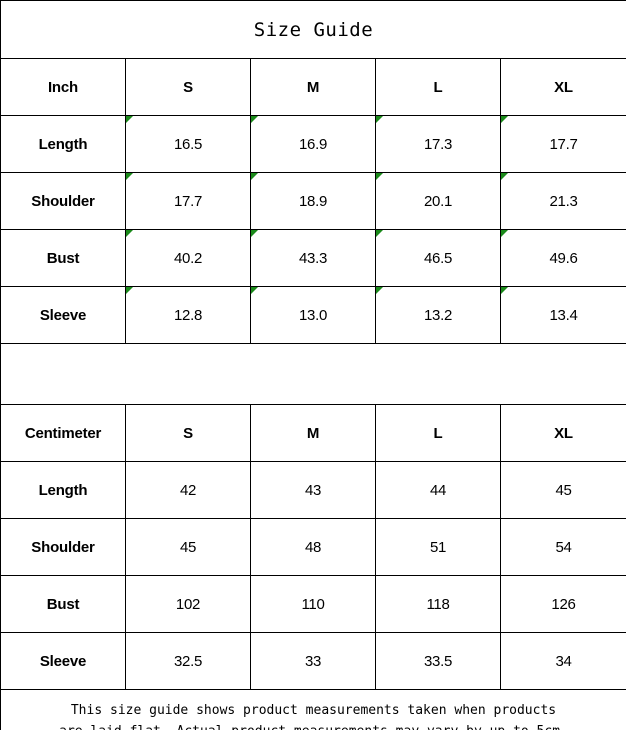  What do you see at coordinates (63, 201) in the screenshot?
I see `measurement-label-shoulder-inch: Shoulder` at bounding box center [63, 201].